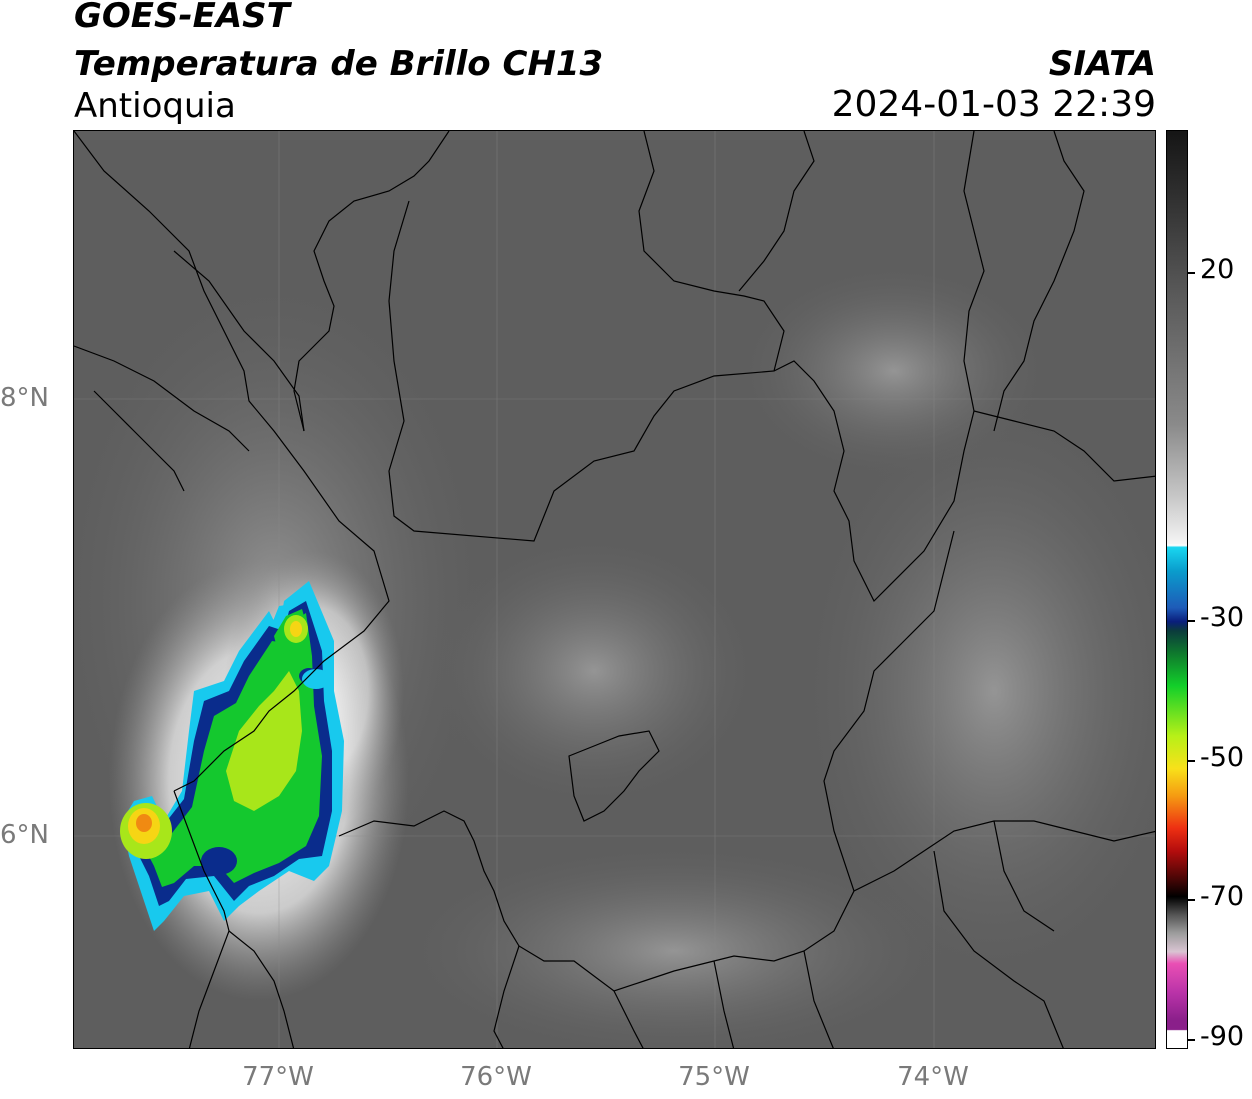  What do you see at coordinates (296, 629) in the screenshot?
I see `storm-yellow-north` at bounding box center [296, 629].